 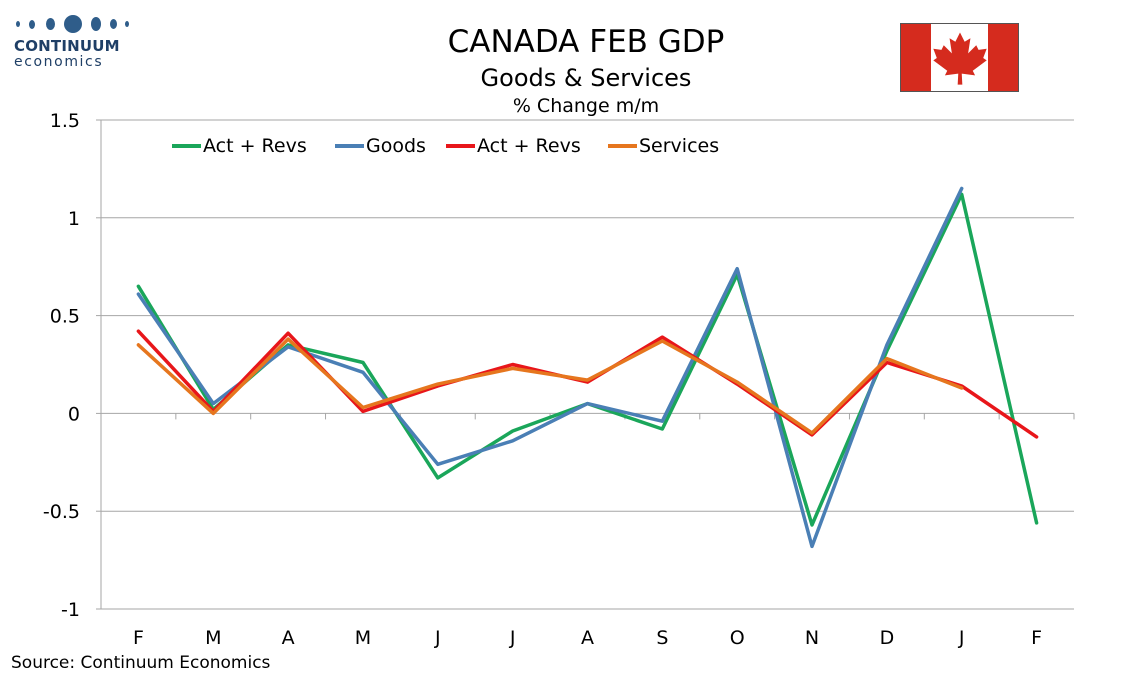 What do you see at coordinates (65, 121) in the screenshot?
I see `y-tick-label: 1.5` at bounding box center [65, 121].